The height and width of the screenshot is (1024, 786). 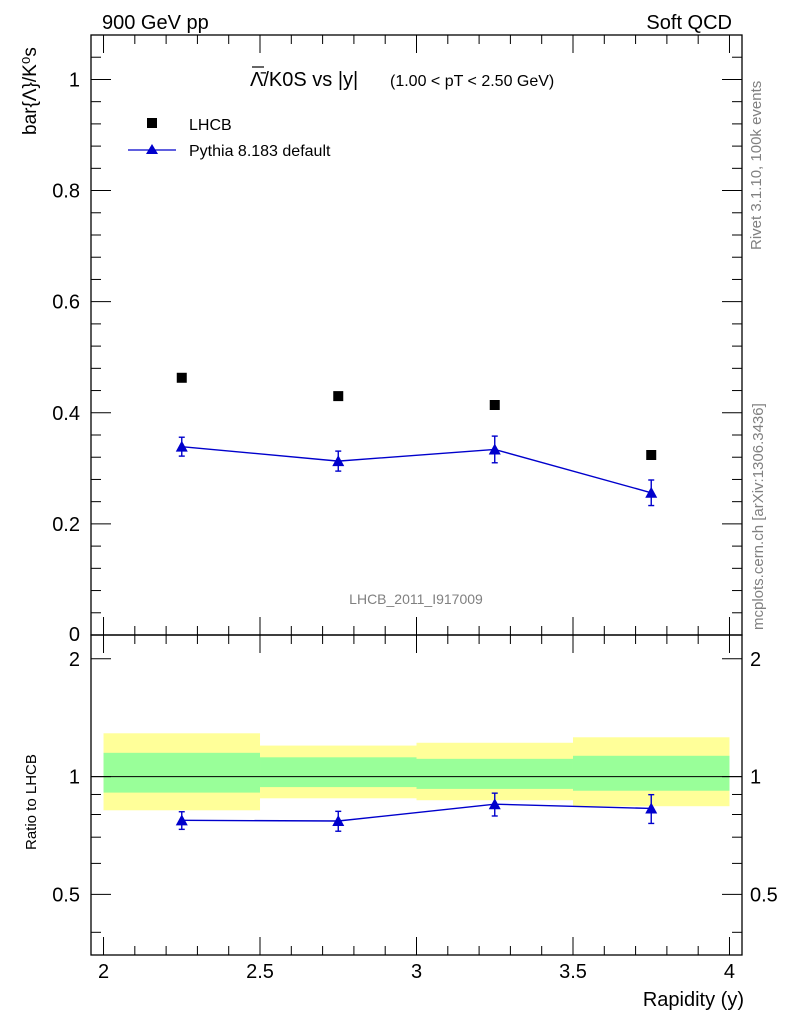 I want to click on legend: LHCB Pythia 8.183 default, so click(x=229, y=138).